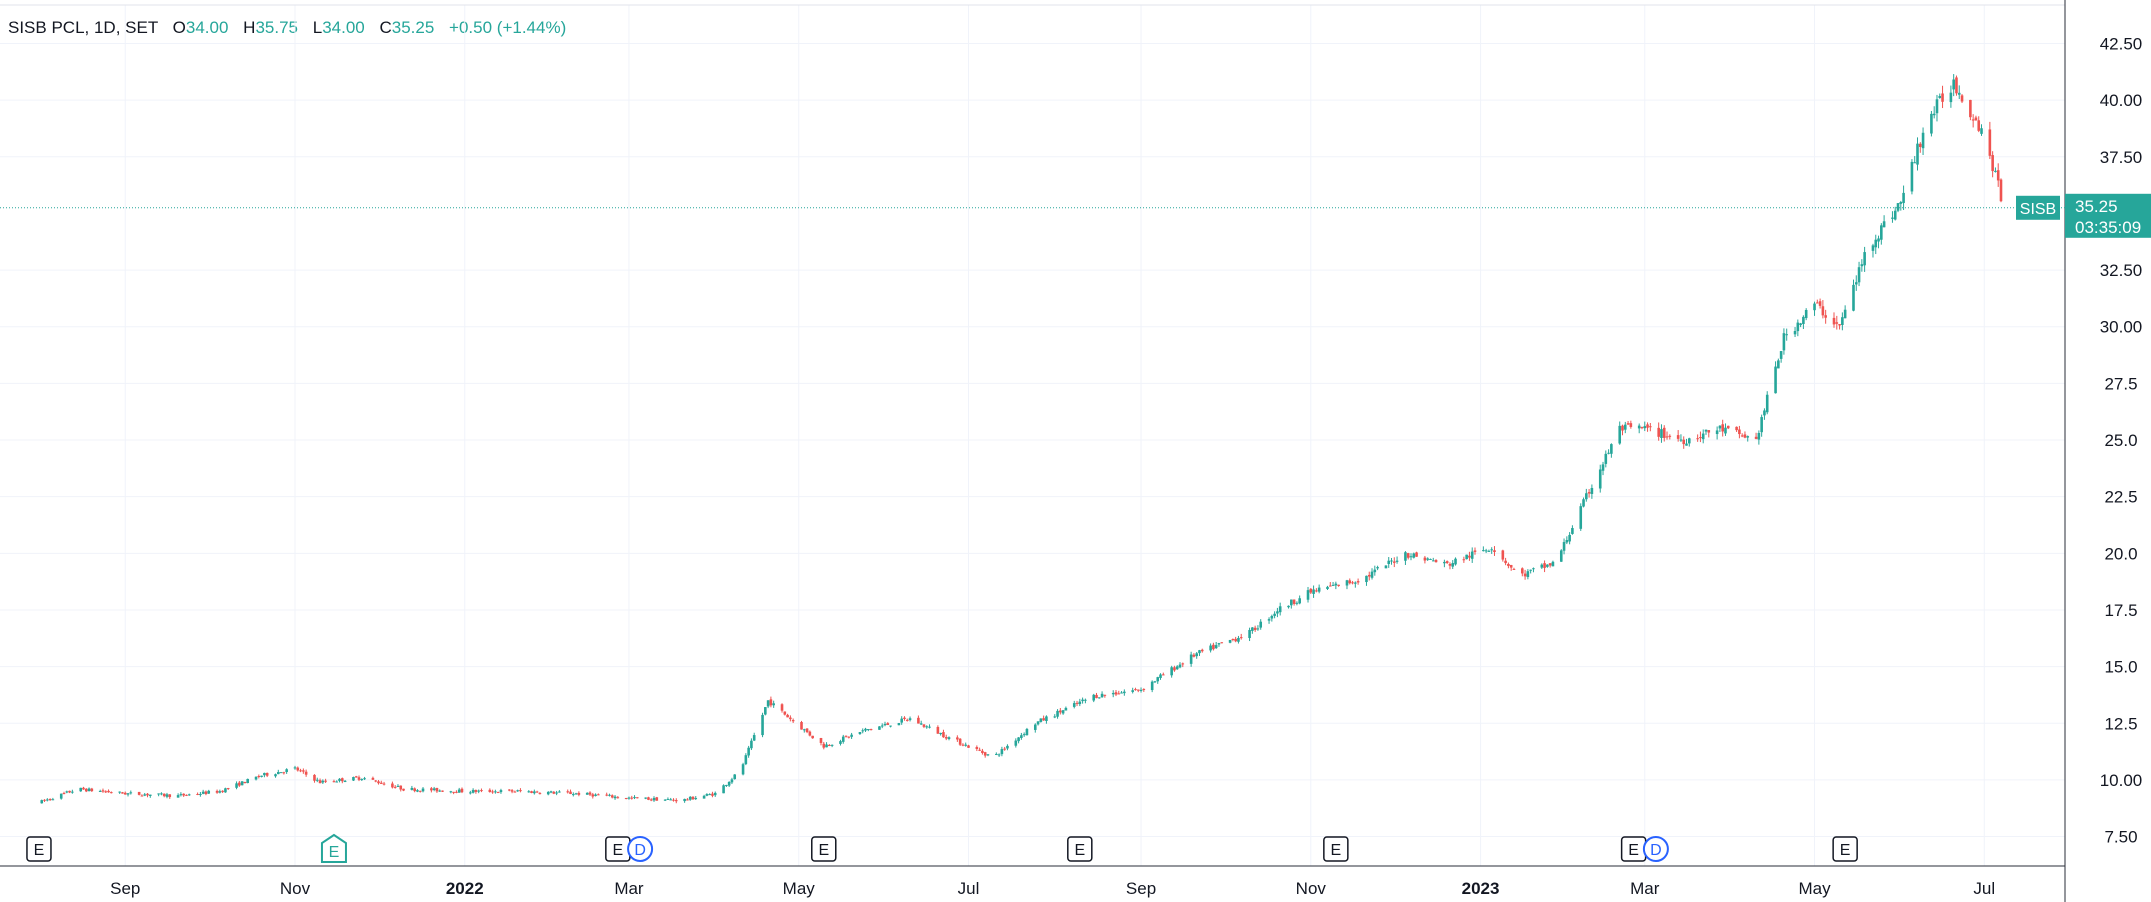 The height and width of the screenshot is (902, 2151). Describe the element at coordinates (343, 27) in the screenshot. I see `legend-low-value: 34.00` at that location.